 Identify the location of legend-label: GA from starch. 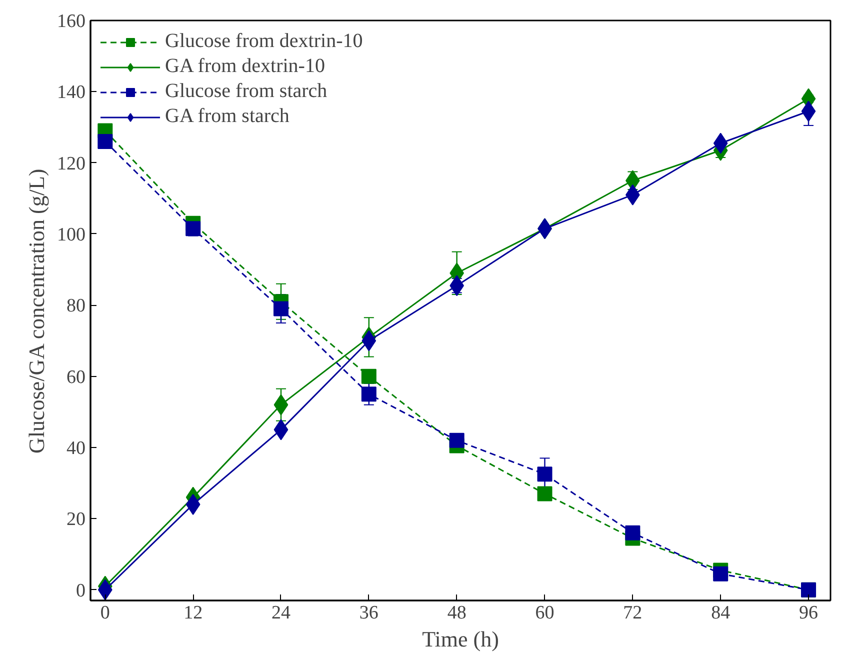
(227, 116).